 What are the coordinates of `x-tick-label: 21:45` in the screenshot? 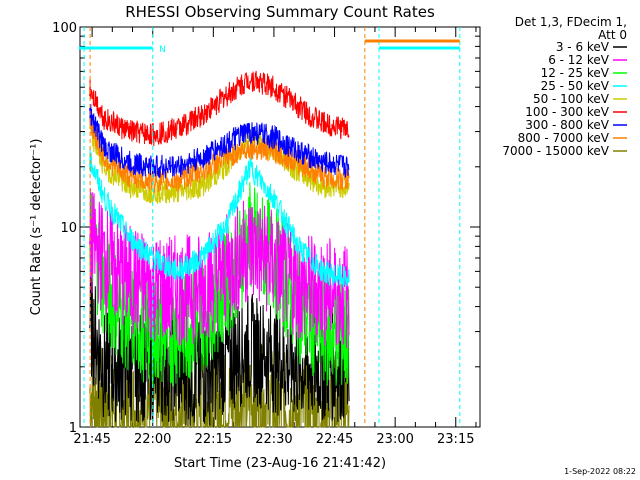 It's located at (91, 439).